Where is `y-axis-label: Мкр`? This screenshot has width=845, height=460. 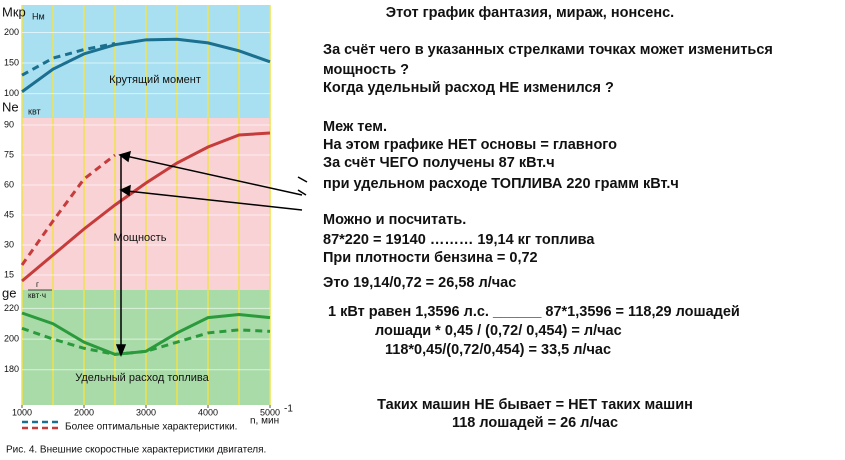
y-axis-label: Мкр is located at coordinates (14, 11).